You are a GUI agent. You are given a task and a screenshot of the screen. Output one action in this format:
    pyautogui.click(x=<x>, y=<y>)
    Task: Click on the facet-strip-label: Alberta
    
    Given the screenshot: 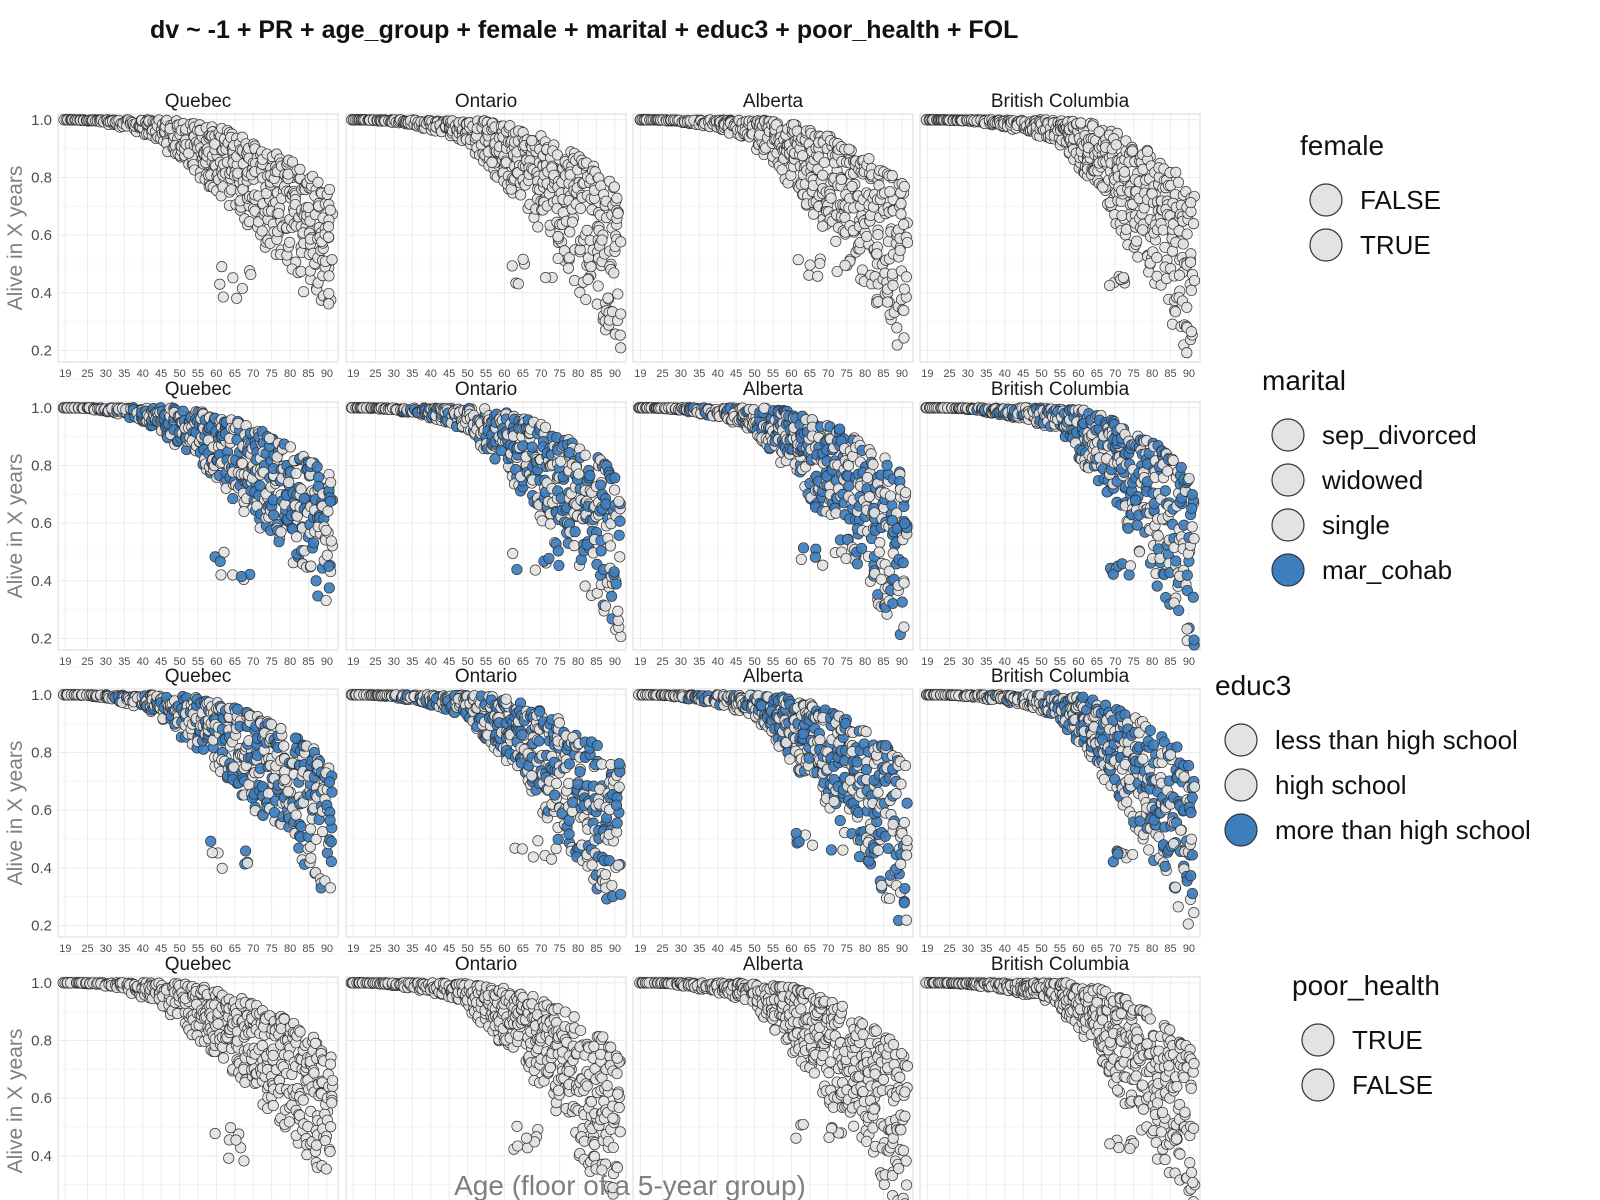 What is the action you would take?
    pyautogui.click(x=773, y=101)
    